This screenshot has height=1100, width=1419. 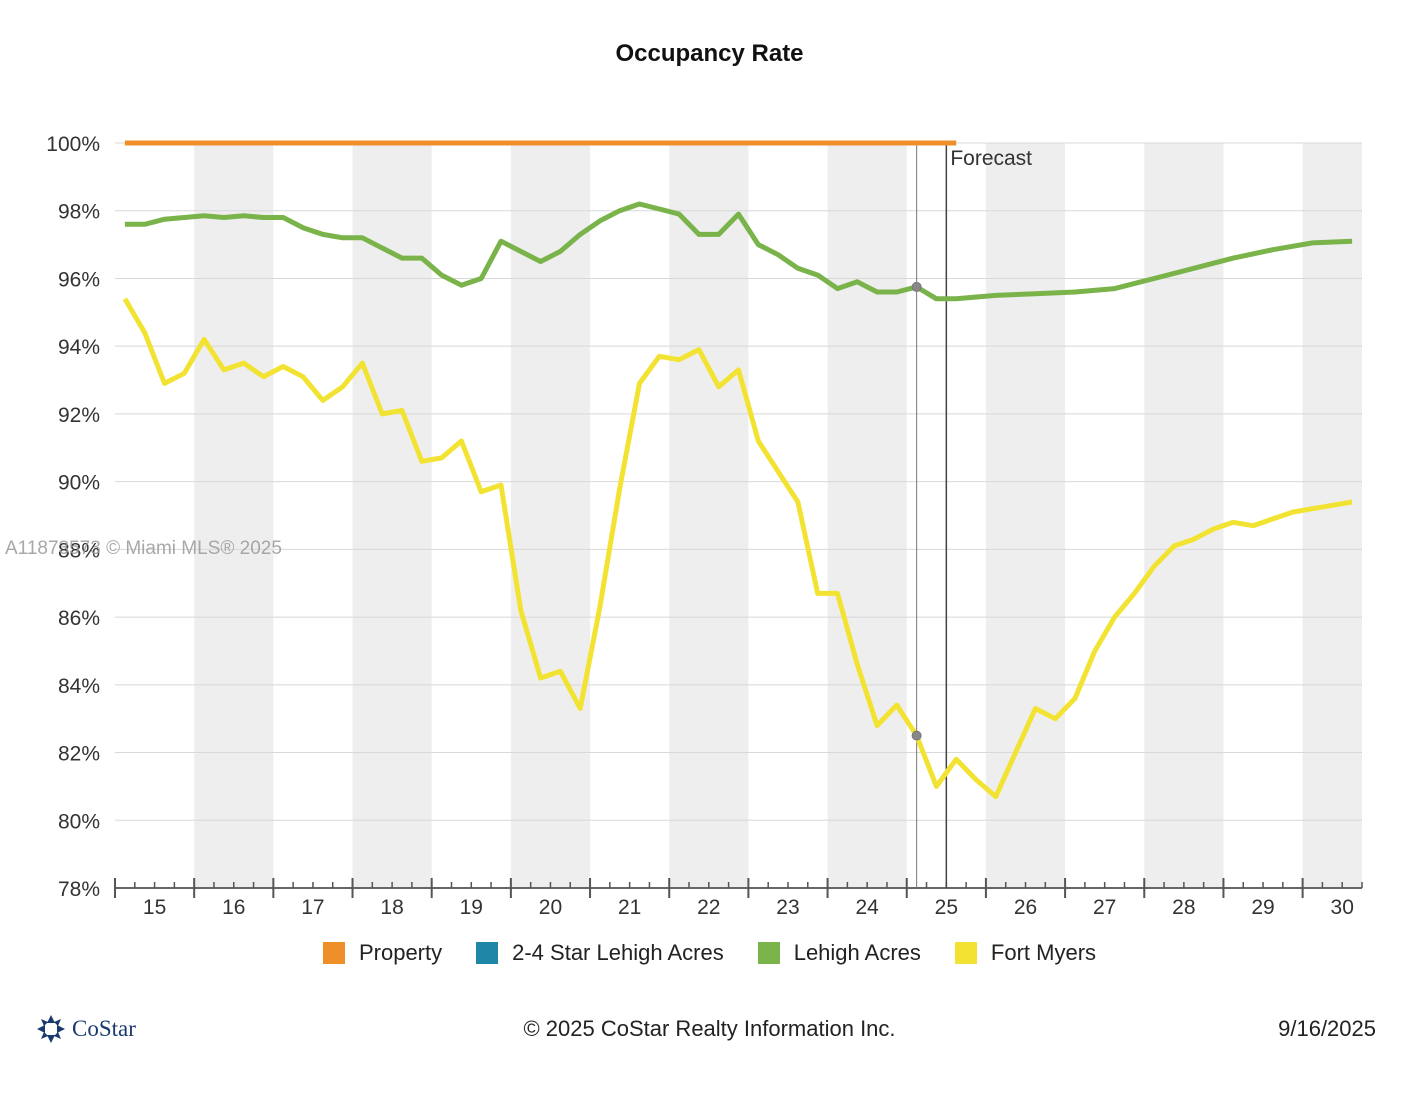 What do you see at coordinates (550, 907) in the screenshot?
I see `x-tick-label: 20` at bounding box center [550, 907].